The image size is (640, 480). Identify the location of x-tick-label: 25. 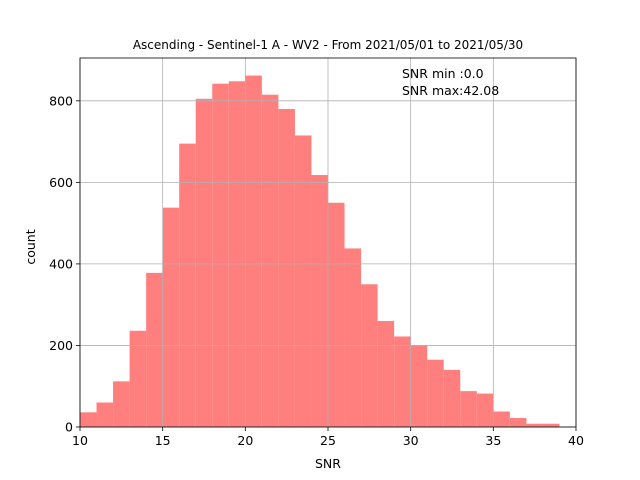
(328, 440).